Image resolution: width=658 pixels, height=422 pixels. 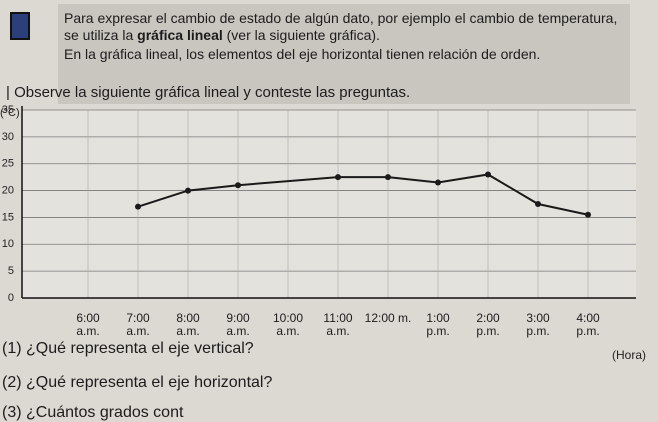 What do you see at coordinates (180, 35) in the screenshot?
I see `bold-text: gráfica lineal` at bounding box center [180, 35].